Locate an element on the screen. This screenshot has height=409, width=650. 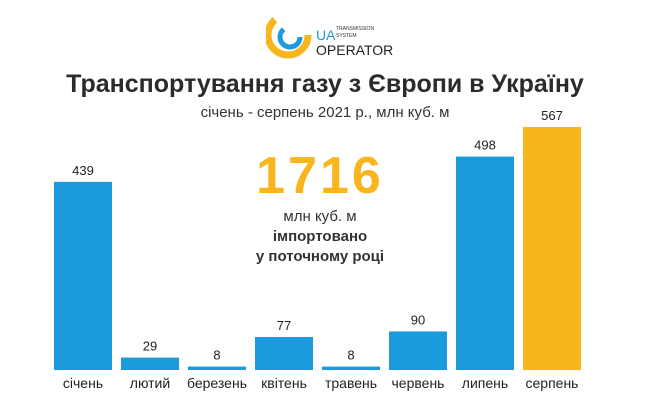
svg-text: UA is located at coordinates (326, 35).